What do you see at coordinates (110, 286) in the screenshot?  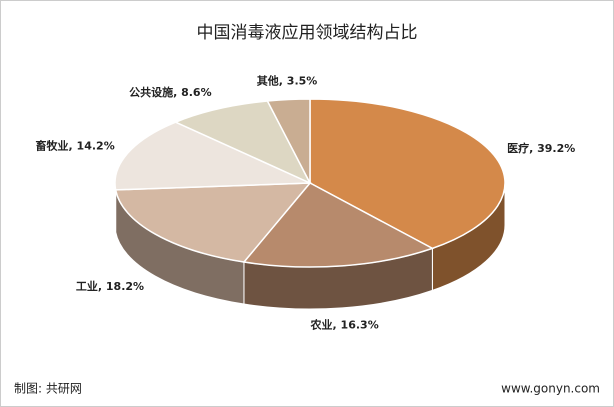 I see `data-label: 工业, 18.2%` at bounding box center [110, 286].